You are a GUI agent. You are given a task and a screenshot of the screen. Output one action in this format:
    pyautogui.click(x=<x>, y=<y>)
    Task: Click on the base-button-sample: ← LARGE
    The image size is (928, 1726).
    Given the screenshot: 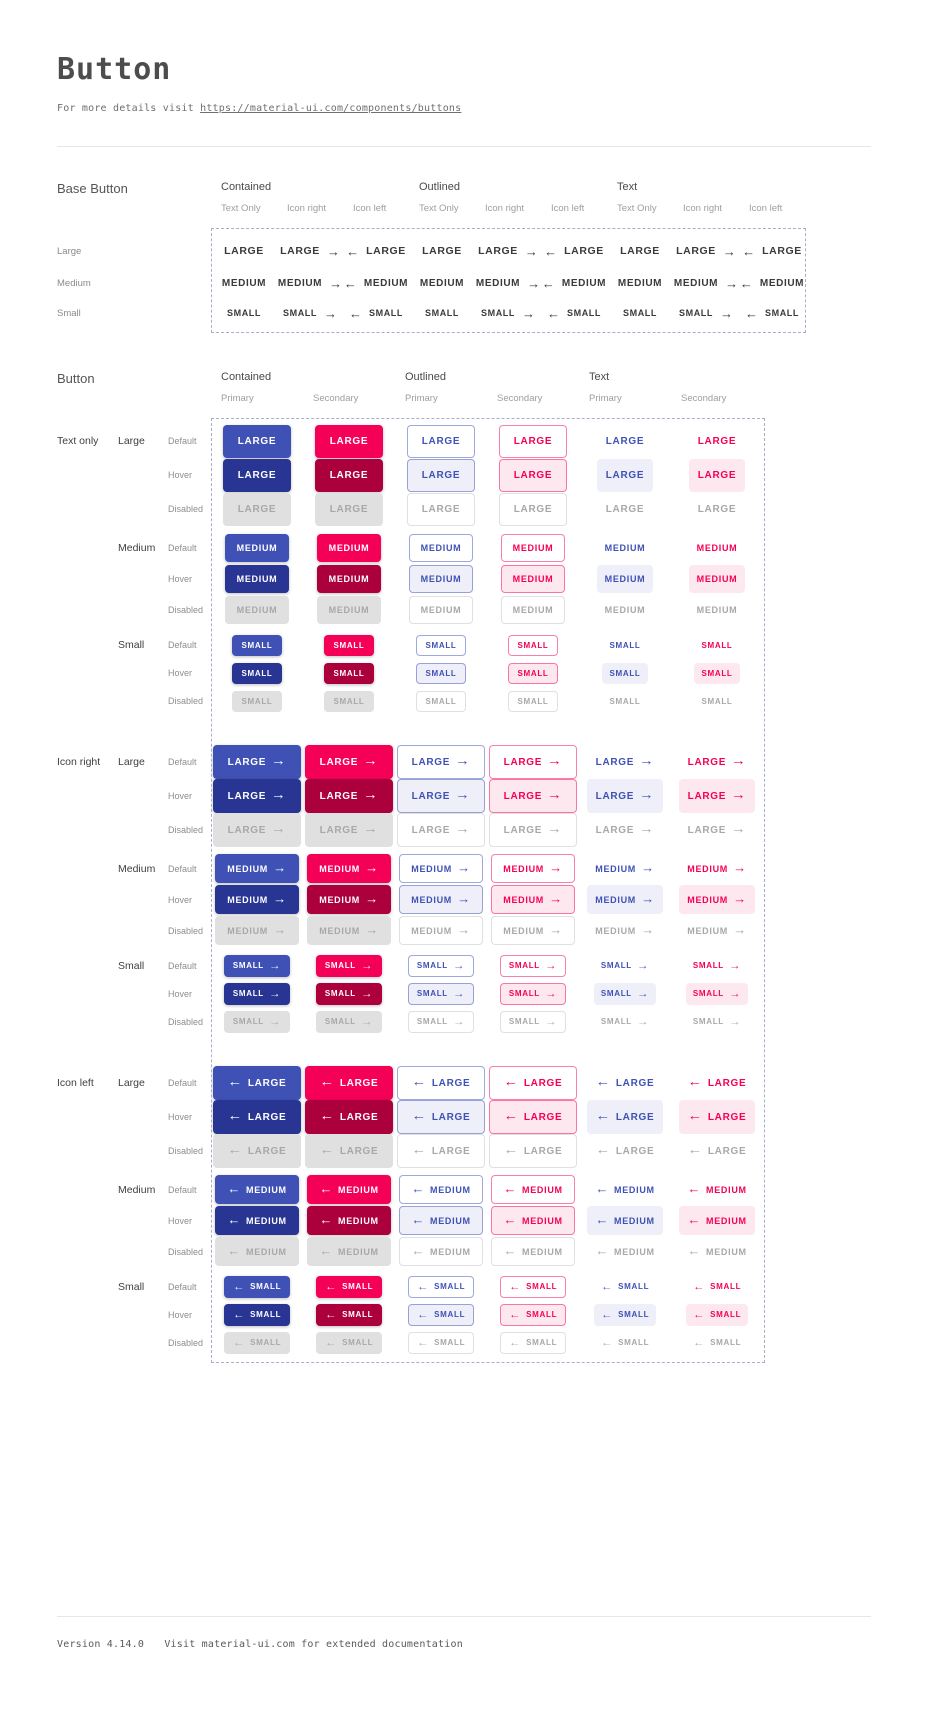 What is the action you would take?
    pyautogui.click(x=772, y=251)
    